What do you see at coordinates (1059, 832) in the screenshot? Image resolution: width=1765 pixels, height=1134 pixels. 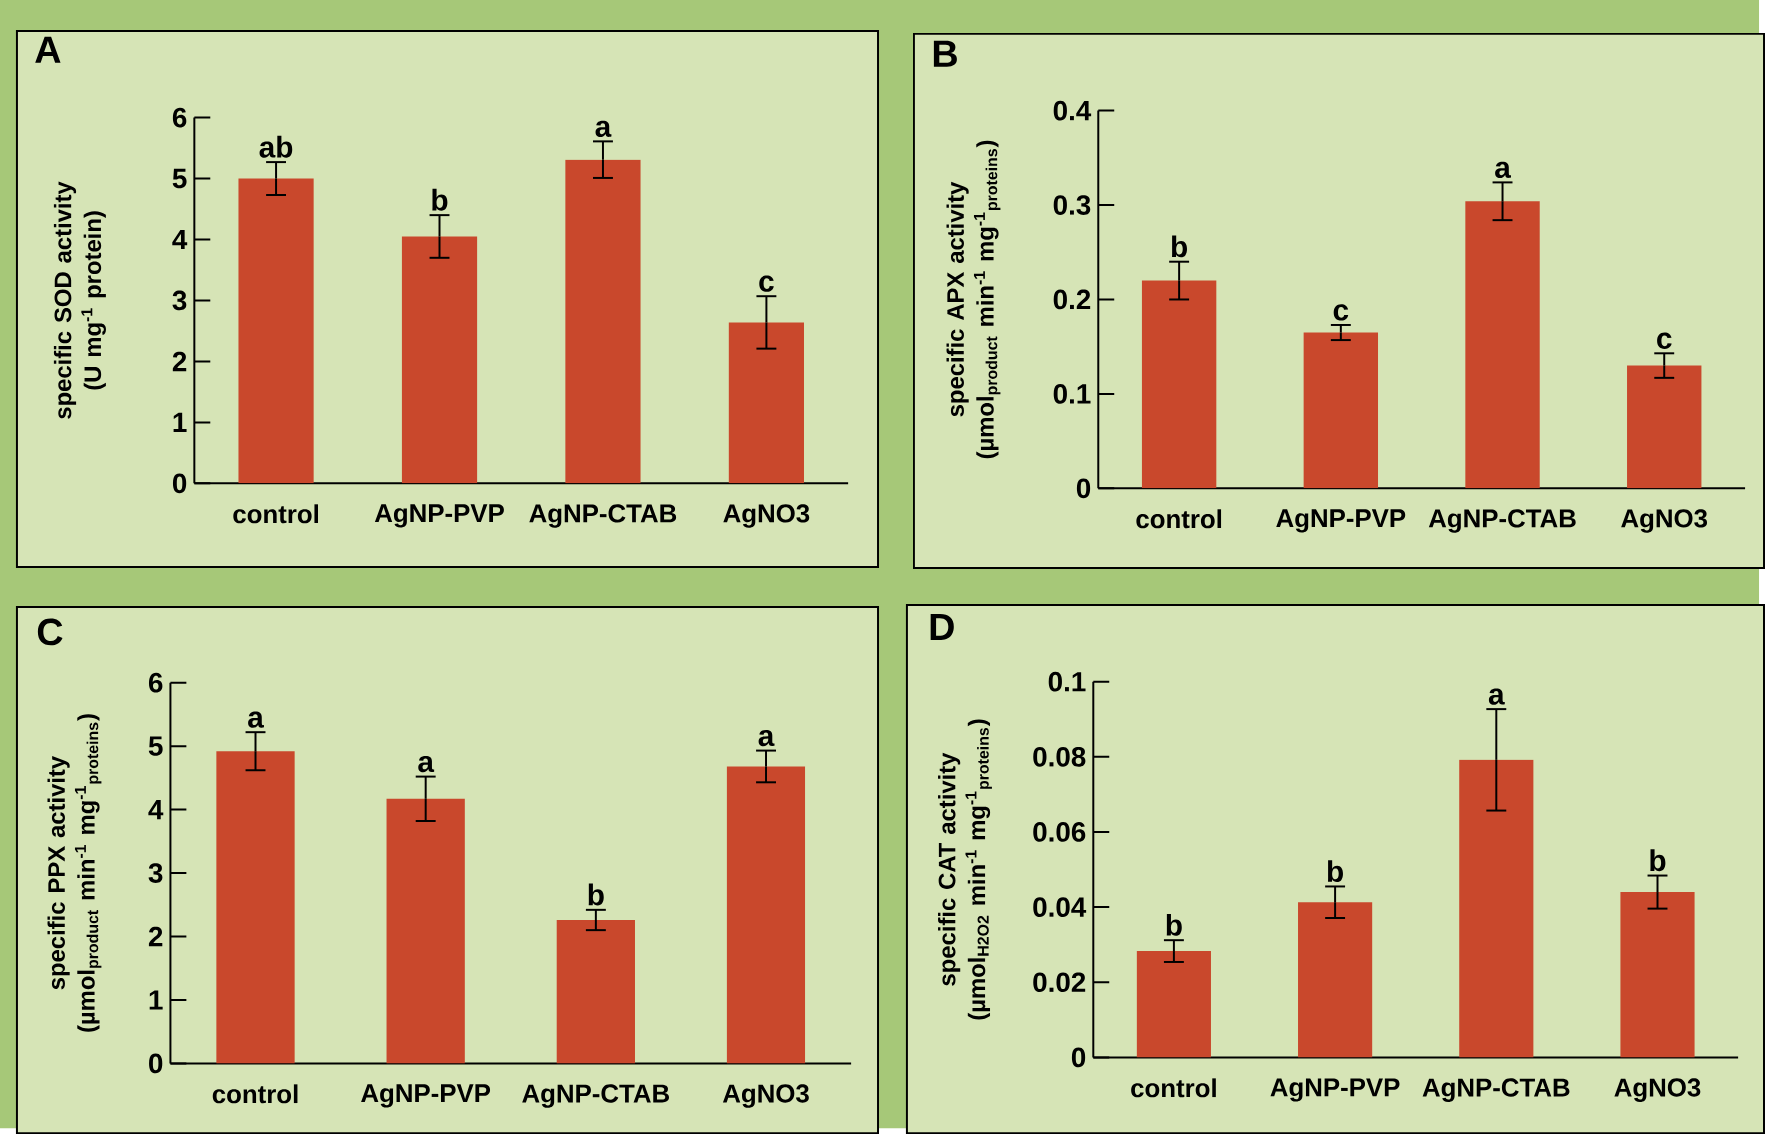 I see `y-tick-label: 0.06` at bounding box center [1059, 832].